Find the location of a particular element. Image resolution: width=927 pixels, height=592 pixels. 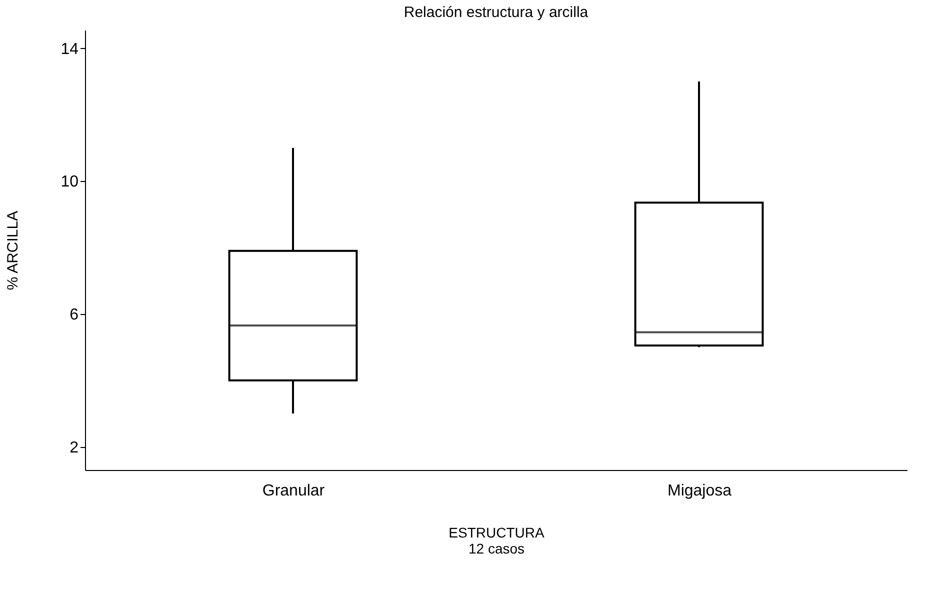

chart-title: Relación estructura y arcilla is located at coordinates (496, 12).